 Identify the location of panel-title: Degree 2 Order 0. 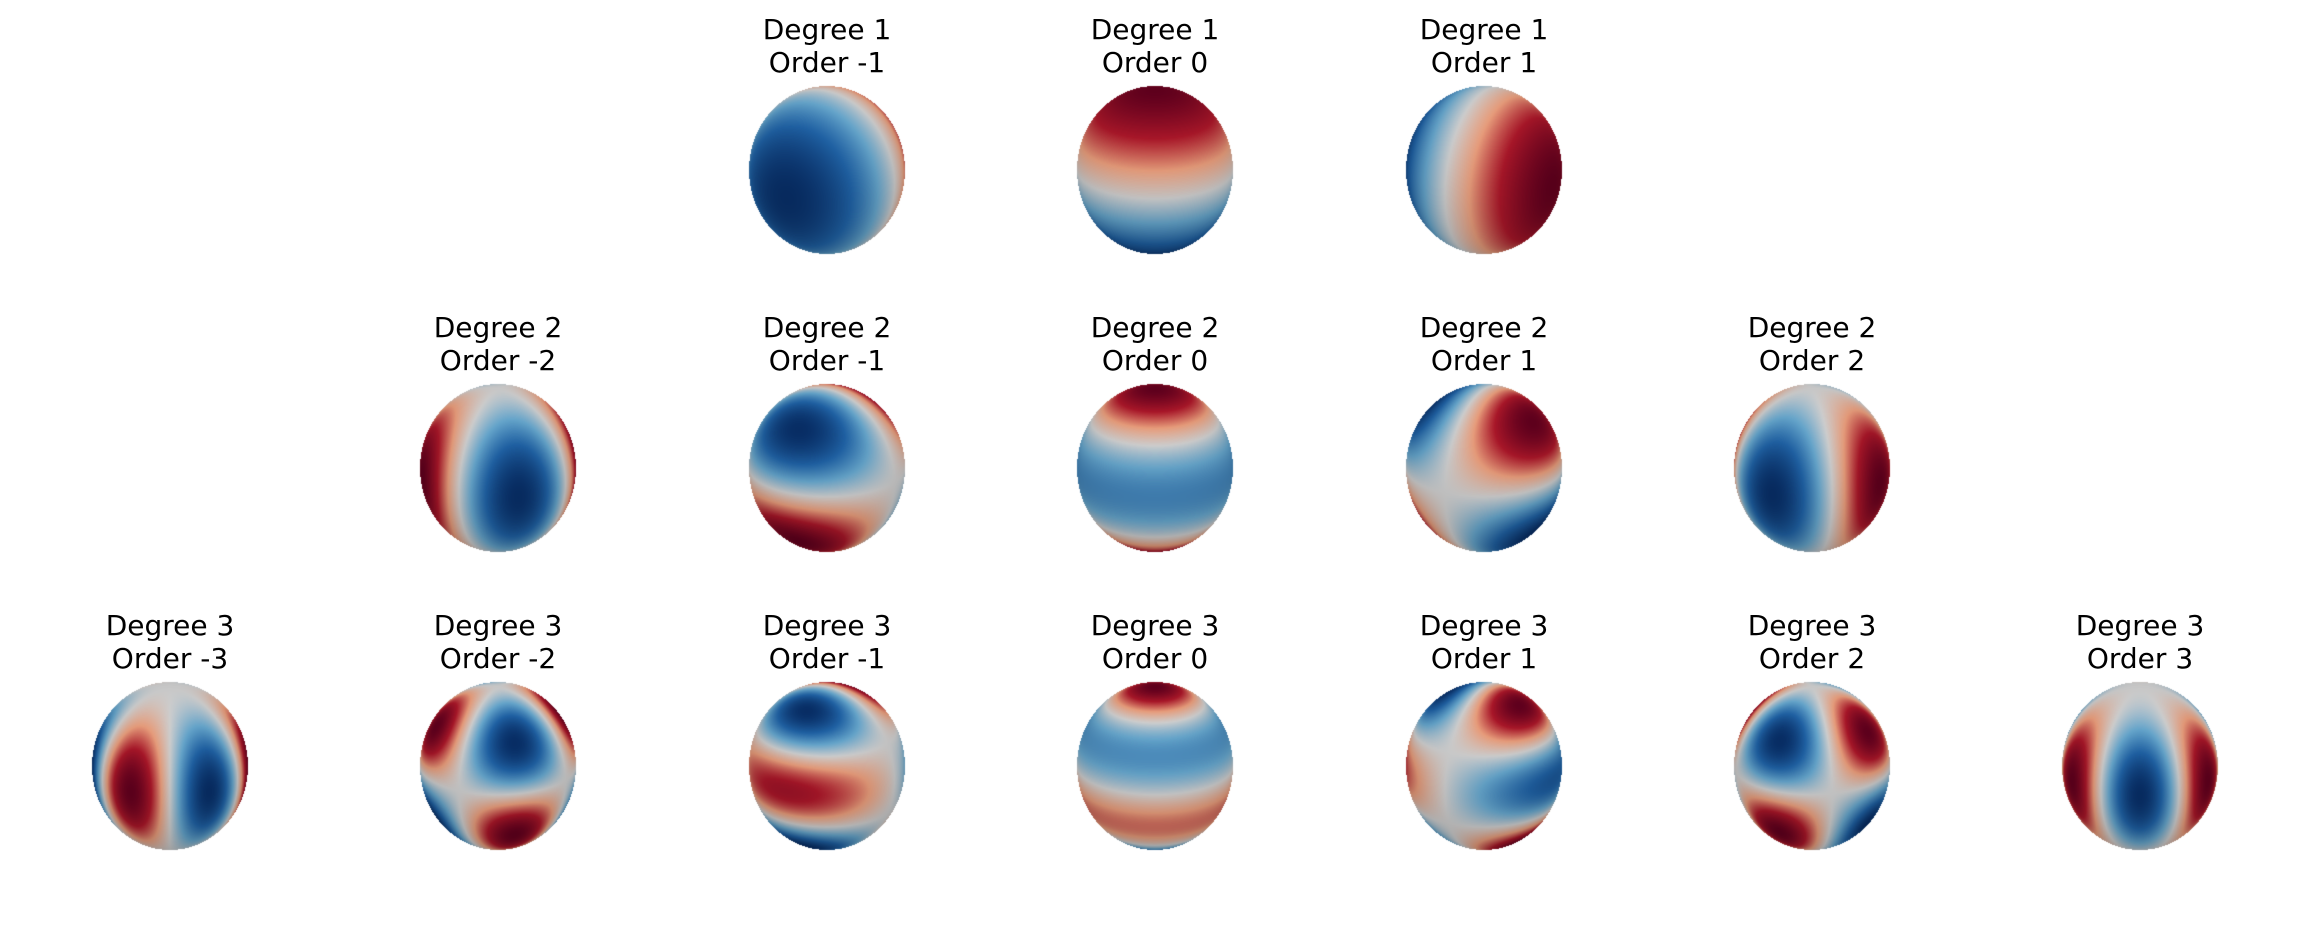
(1155, 344).